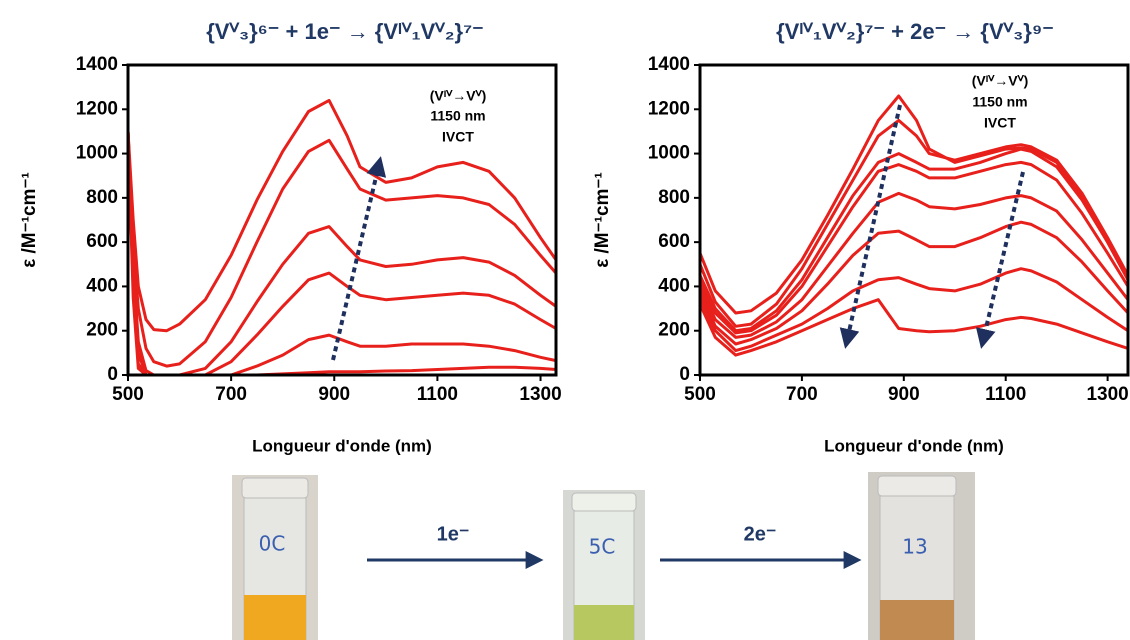 The image size is (1130, 640). What do you see at coordinates (275, 557) in the screenshot?
I see `vial-photo: 0C` at bounding box center [275, 557].